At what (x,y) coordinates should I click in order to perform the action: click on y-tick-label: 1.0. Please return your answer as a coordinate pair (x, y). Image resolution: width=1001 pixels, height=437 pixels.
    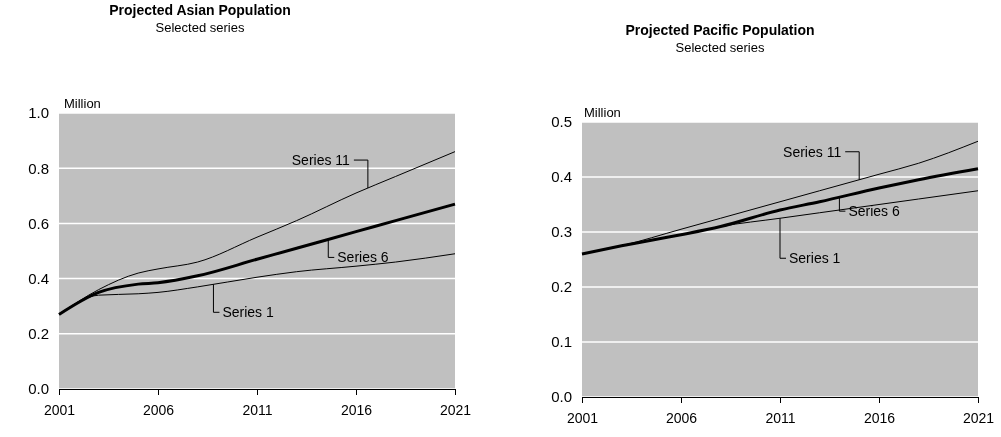
    Looking at the image, I should click on (38, 113).